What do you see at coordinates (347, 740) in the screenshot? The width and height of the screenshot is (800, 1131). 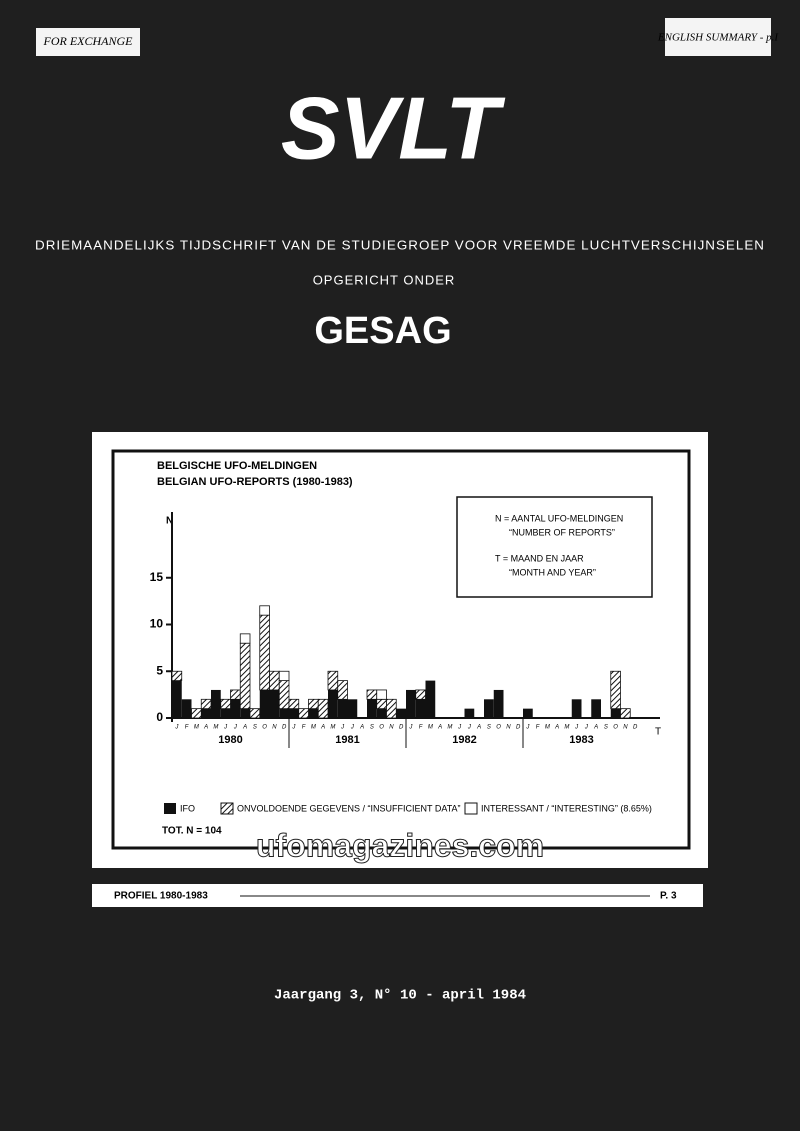 I see `year-label: 1981` at bounding box center [347, 740].